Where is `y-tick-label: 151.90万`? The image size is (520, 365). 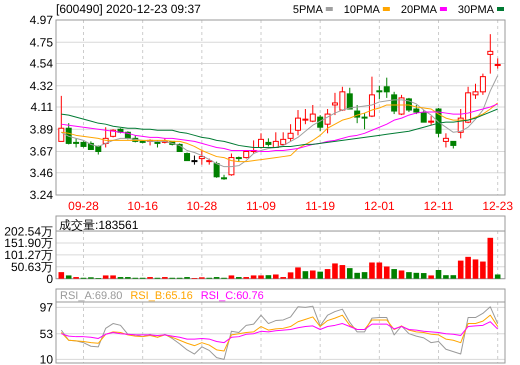 y-tick-label: 151.90万 is located at coordinates (28, 243).